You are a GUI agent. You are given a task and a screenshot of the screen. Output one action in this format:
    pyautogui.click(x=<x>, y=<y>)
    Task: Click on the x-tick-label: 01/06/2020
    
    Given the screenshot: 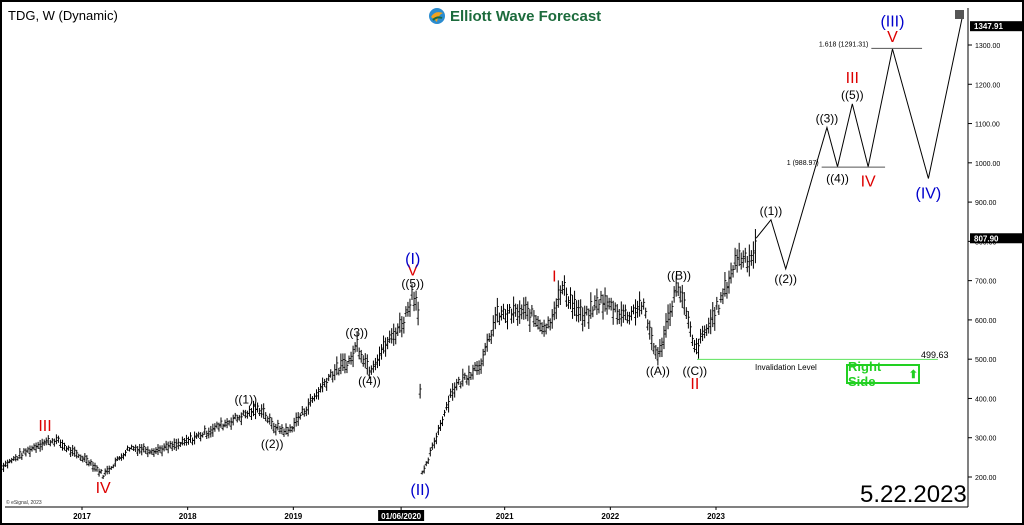 What is the action you would take?
    pyautogui.click(x=401, y=516)
    